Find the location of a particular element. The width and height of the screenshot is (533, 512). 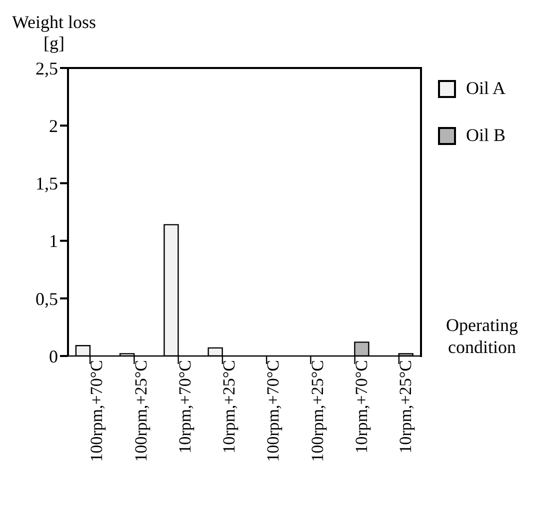

y-tick-label: 1 is located at coordinates (53, 241).